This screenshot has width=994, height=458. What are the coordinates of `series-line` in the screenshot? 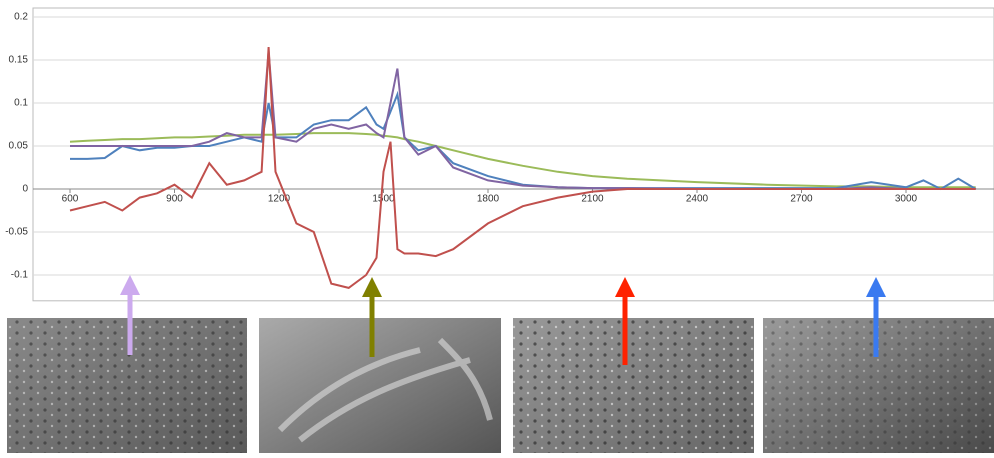 It's located at (522, 160).